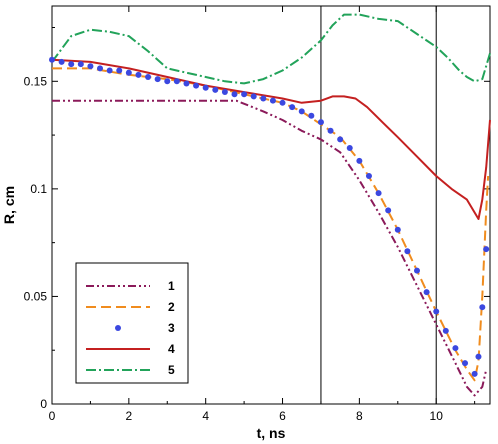 This screenshot has height=444, width=498. What do you see at coordinates (52, 416) in the screenshot?
I see `x-tick-label: 0` at bounding box center [52, 416].